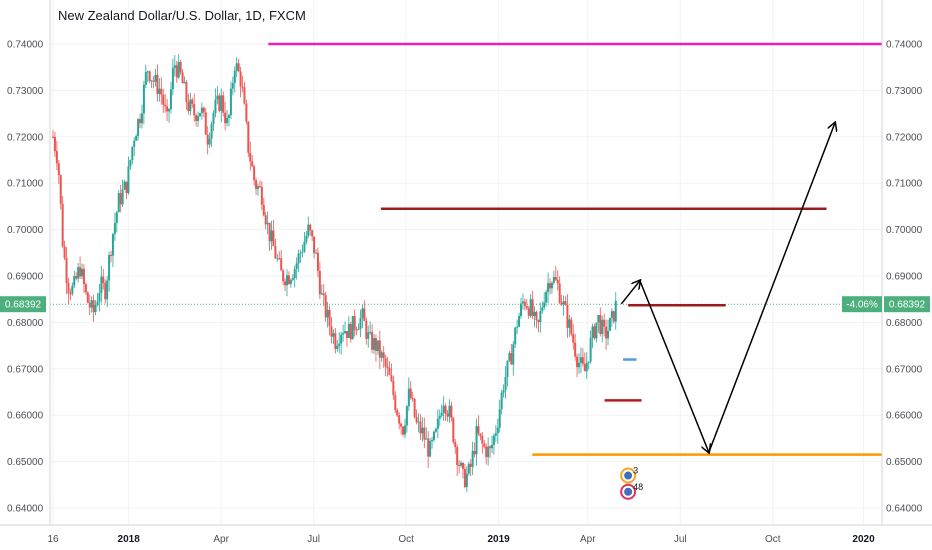 The height and width of the screenshot is (550, 932). What do you see at coordinates (631, 483) in the screenshot?
I see `event-markers: 3 48` at bounding box center [631, 483].